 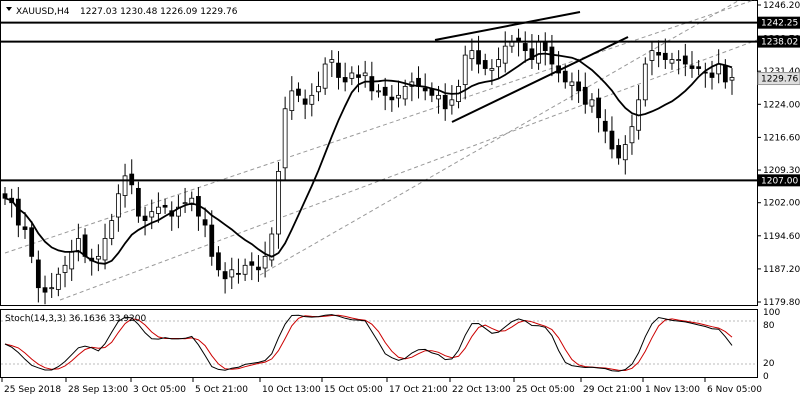 What do you see at coordinates (368, 343) in the screenshot?
I see `stoch-signal-line` at bounding box center [368, 343].